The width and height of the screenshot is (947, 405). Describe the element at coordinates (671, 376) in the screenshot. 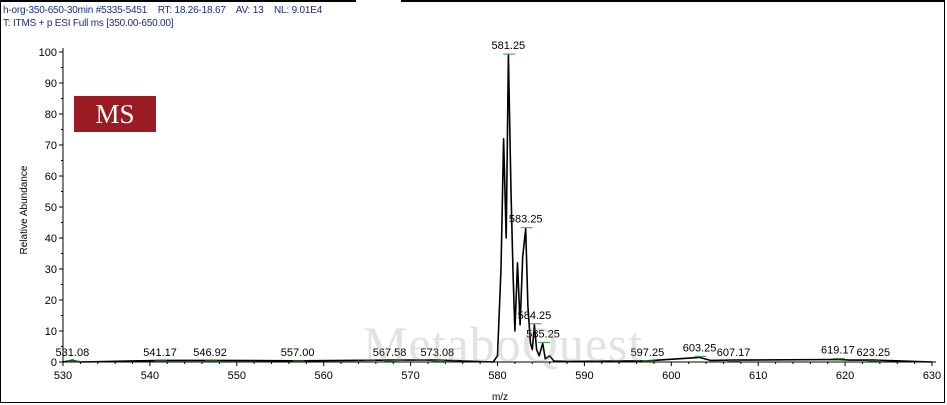

I see `x-tick-label: 600` at that location.